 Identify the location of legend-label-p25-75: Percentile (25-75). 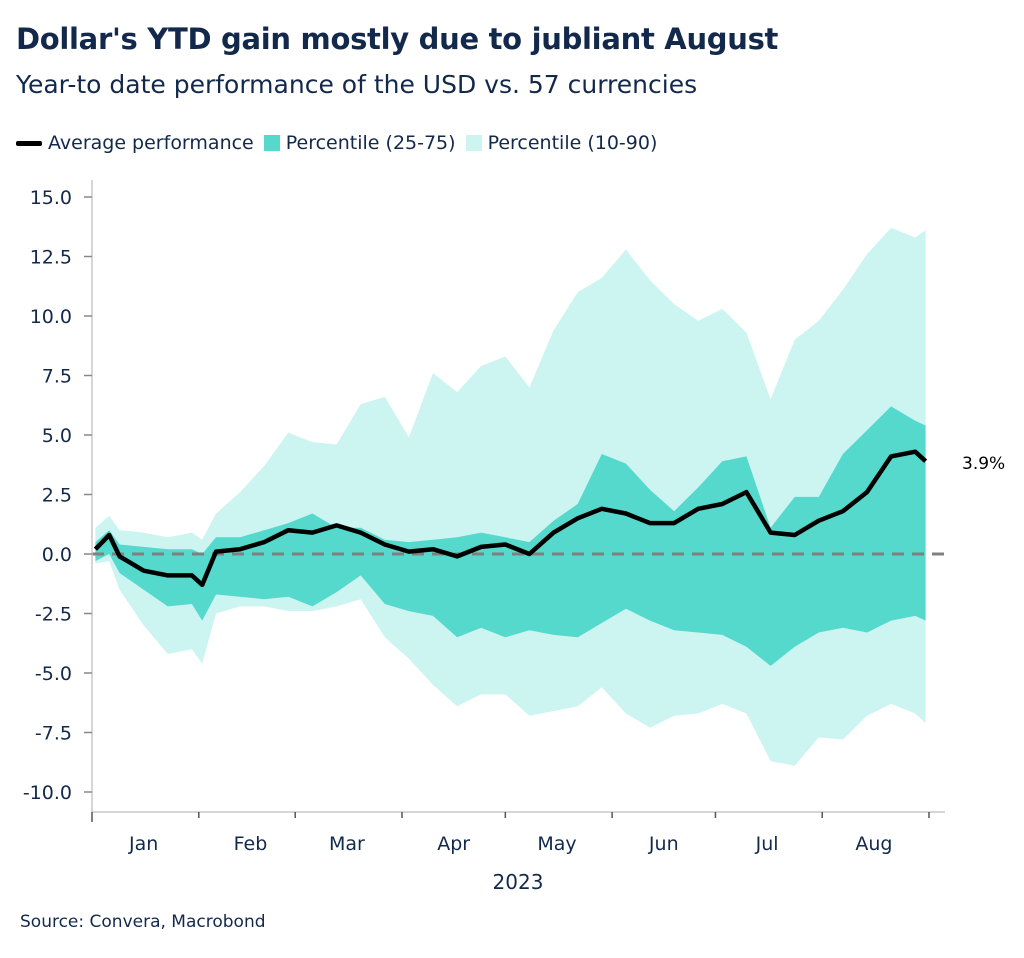
(370, 143).